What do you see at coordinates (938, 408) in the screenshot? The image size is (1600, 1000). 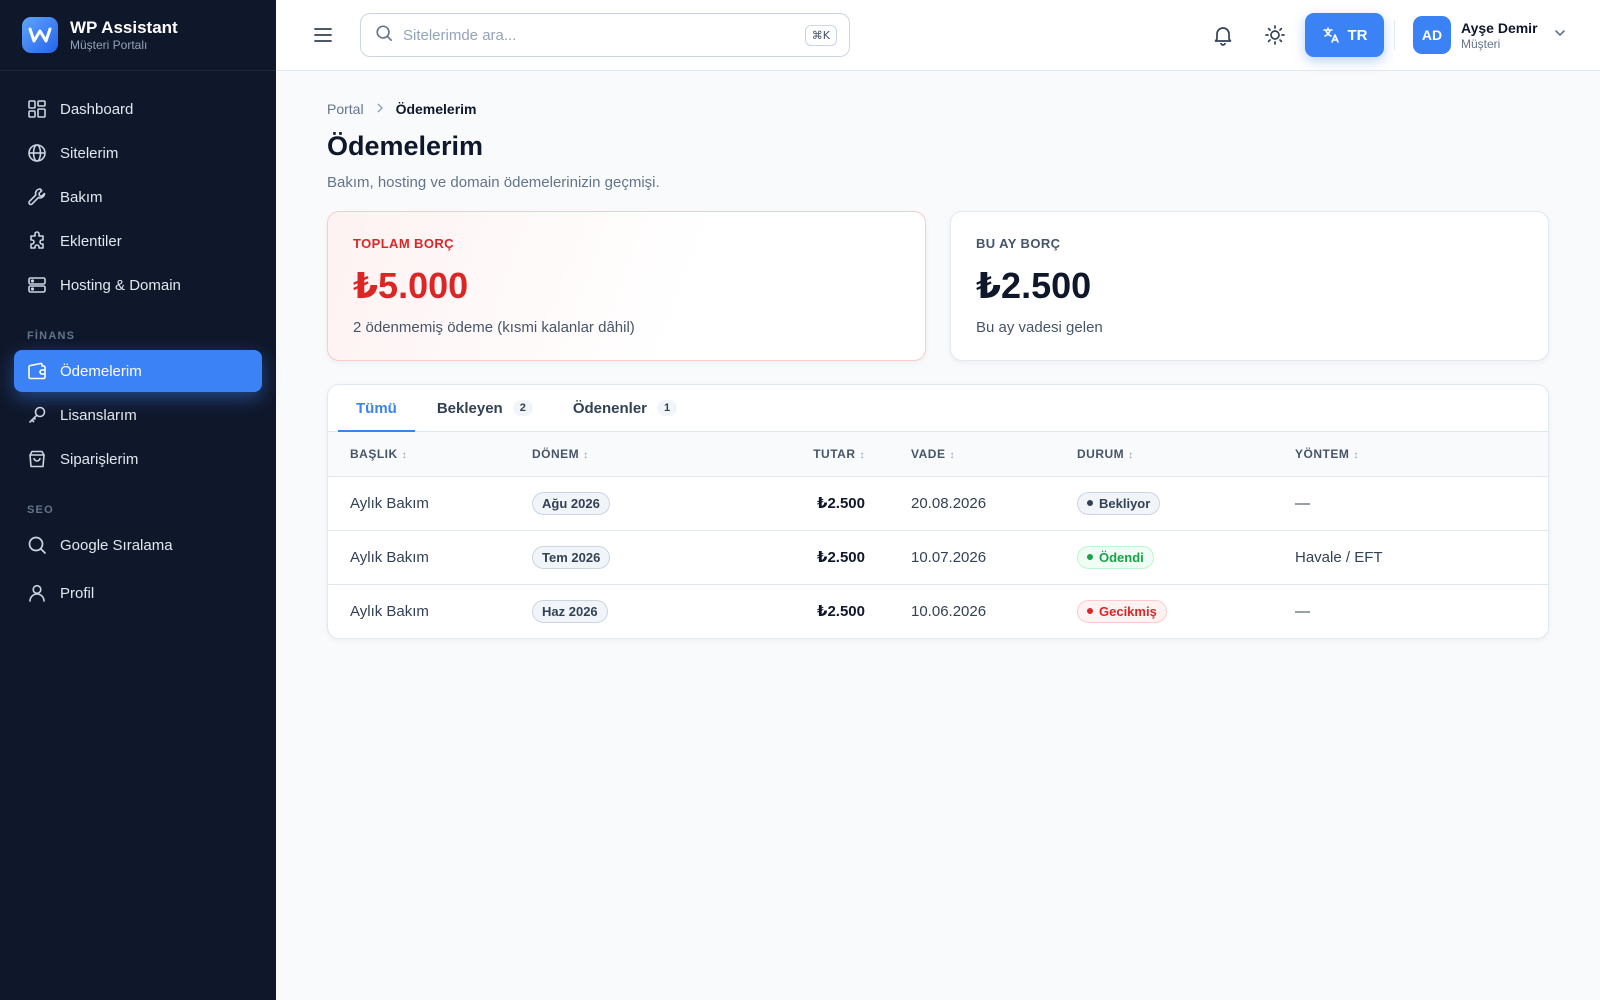 I see `filter-tabs: Tümü Bekleyen 2 Ödenenler 1` at bounding box center [938, 408].